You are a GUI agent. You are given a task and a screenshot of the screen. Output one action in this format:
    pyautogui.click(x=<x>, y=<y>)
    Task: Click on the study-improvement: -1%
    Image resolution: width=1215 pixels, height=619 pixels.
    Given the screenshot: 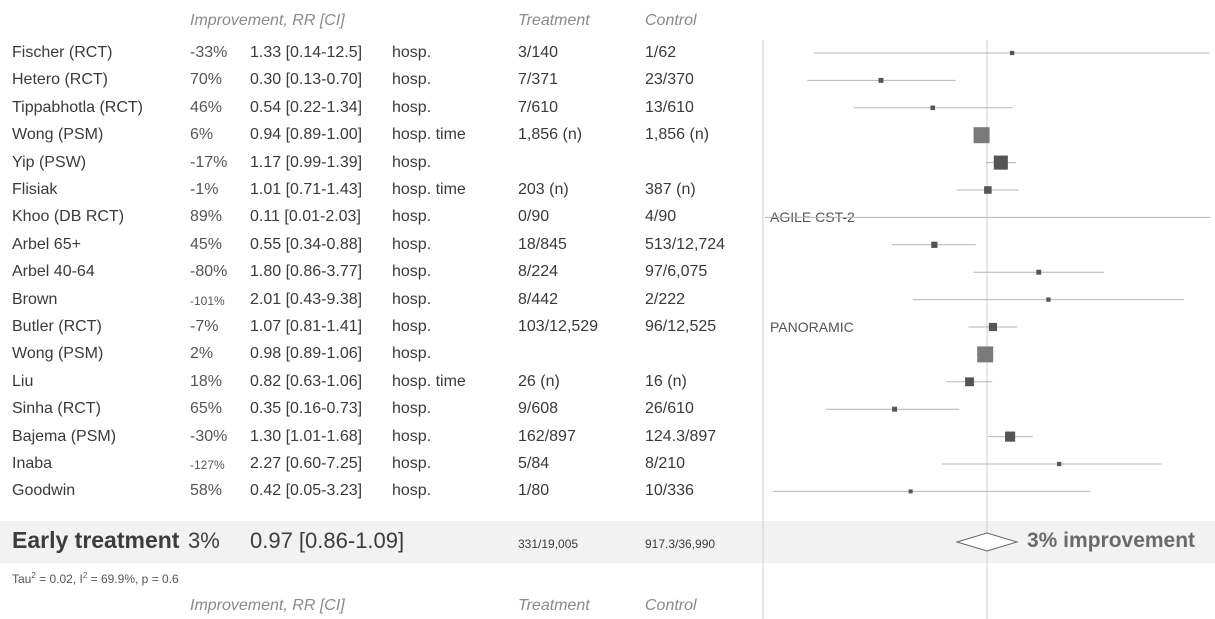 What is the action you would take?
    pyautogui.click(x=204, y=189)
    